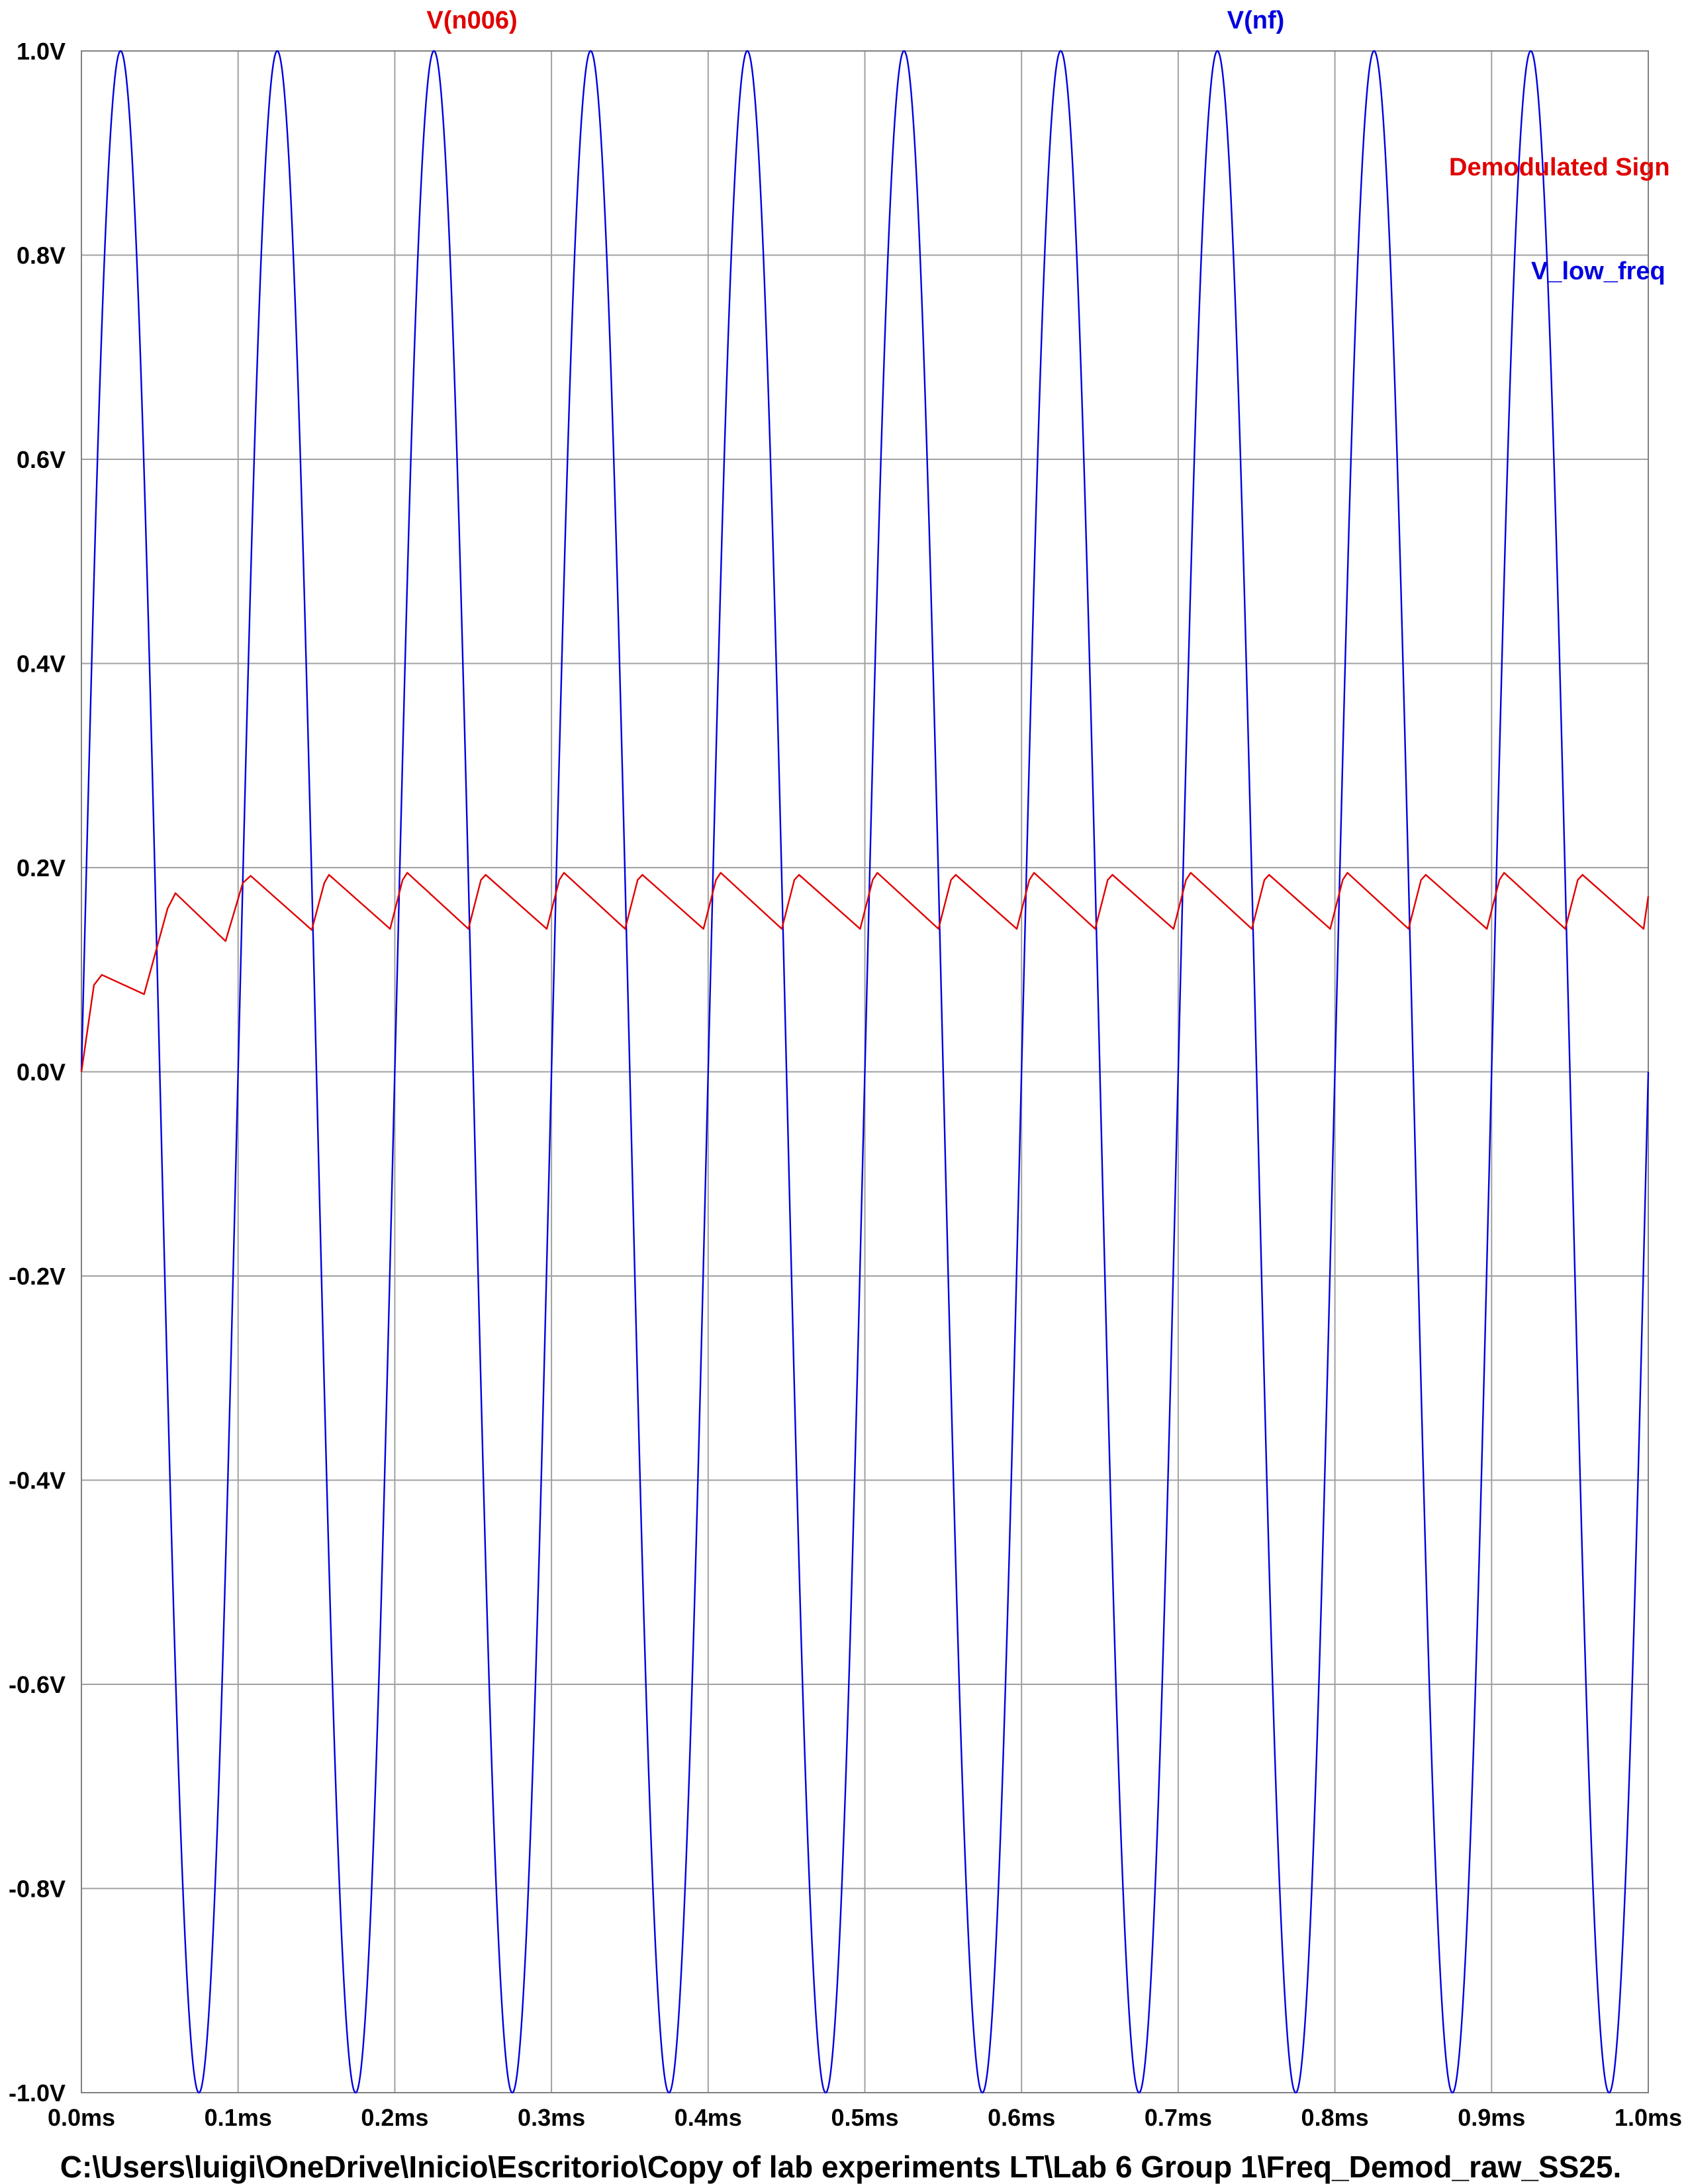 The image size is (1688, 2184). I want to click on y-tick-label: 1.0V, so click(41, 51).